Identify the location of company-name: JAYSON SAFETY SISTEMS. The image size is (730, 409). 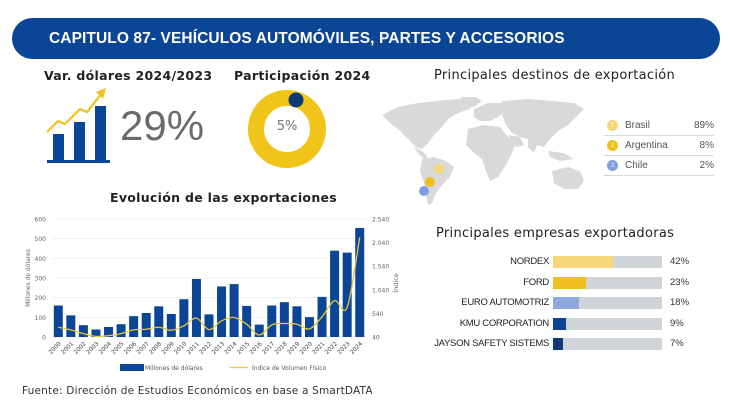
(491, 343).